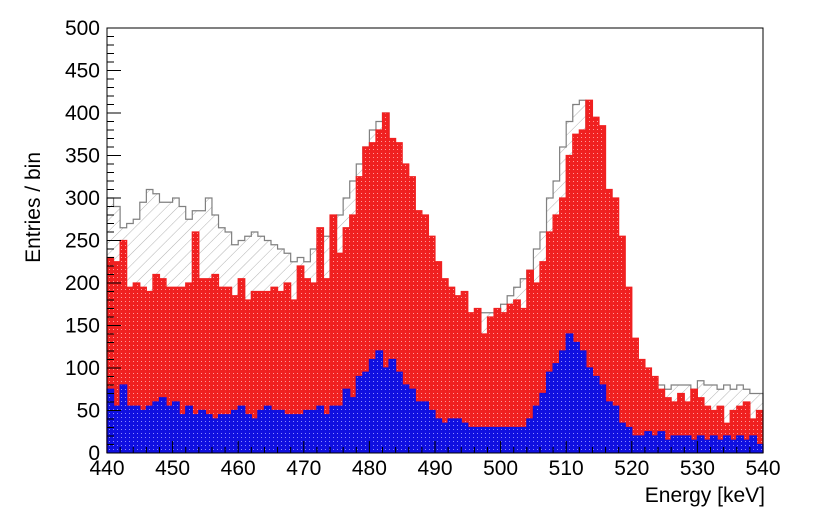  Describe the element at coordinates (82, 283) in the screenshot. I see `y-tick-label: 200` at that location.